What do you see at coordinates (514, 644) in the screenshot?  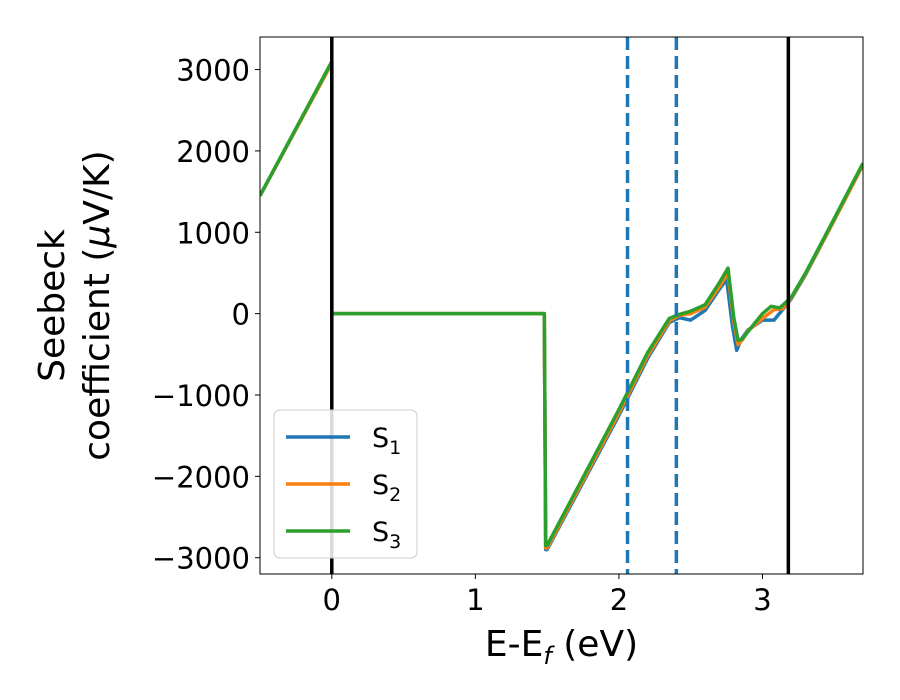 I see `x-axis-title-main: E-E` at bounding box center [514, 644].